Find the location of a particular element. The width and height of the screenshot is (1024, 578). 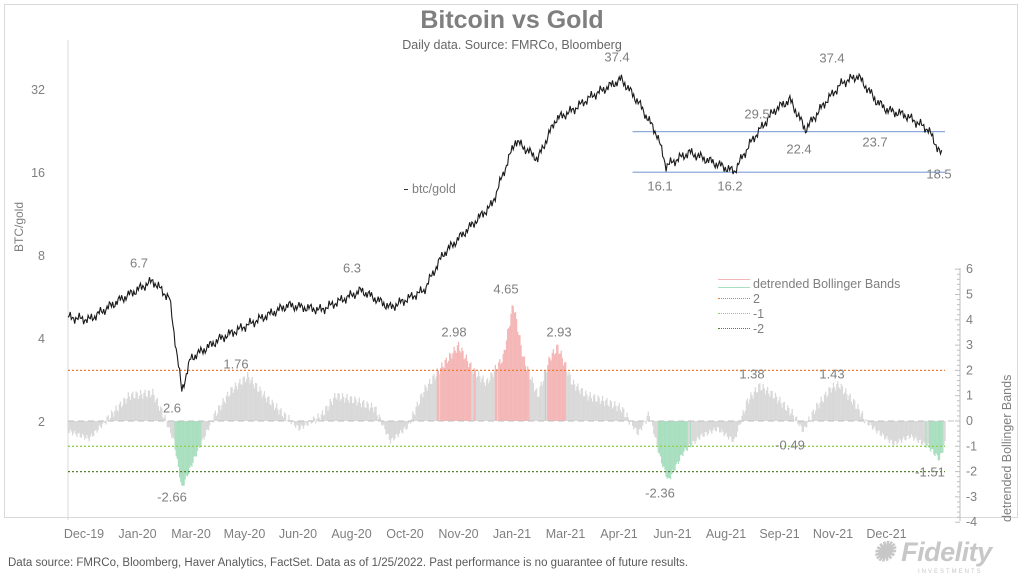

x-tick-label: Nov-21 is located at coordinates (833, 534).